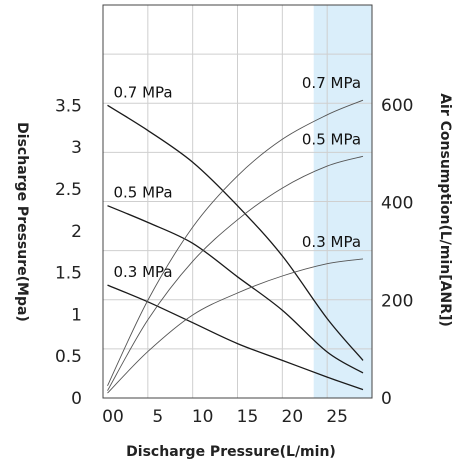  I want to click on series-label-left-0-3-mpa: 0.3 MPa, so click(142, 272).